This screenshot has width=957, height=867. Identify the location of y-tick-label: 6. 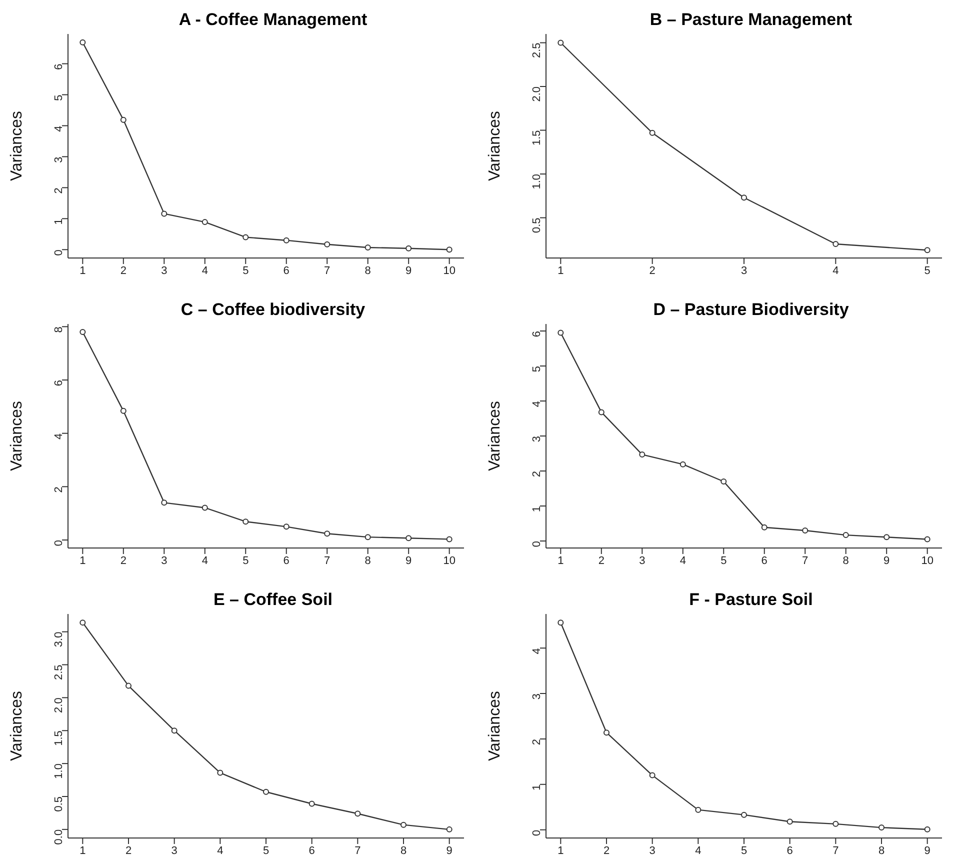
(58, 67).